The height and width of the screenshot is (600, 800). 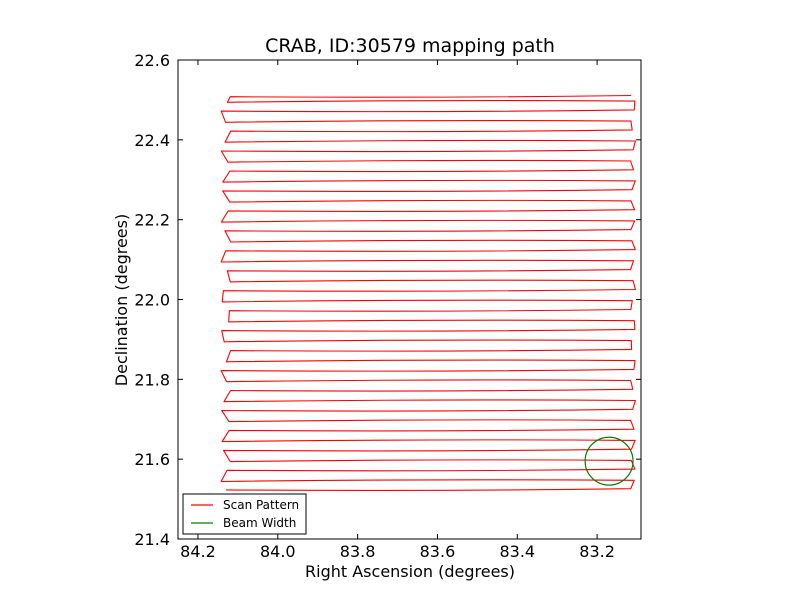 What do you see at coordinates (152, 539) in the screenshot?
I see `y-tick-label: 21.4` at bounding box center [152, 539].